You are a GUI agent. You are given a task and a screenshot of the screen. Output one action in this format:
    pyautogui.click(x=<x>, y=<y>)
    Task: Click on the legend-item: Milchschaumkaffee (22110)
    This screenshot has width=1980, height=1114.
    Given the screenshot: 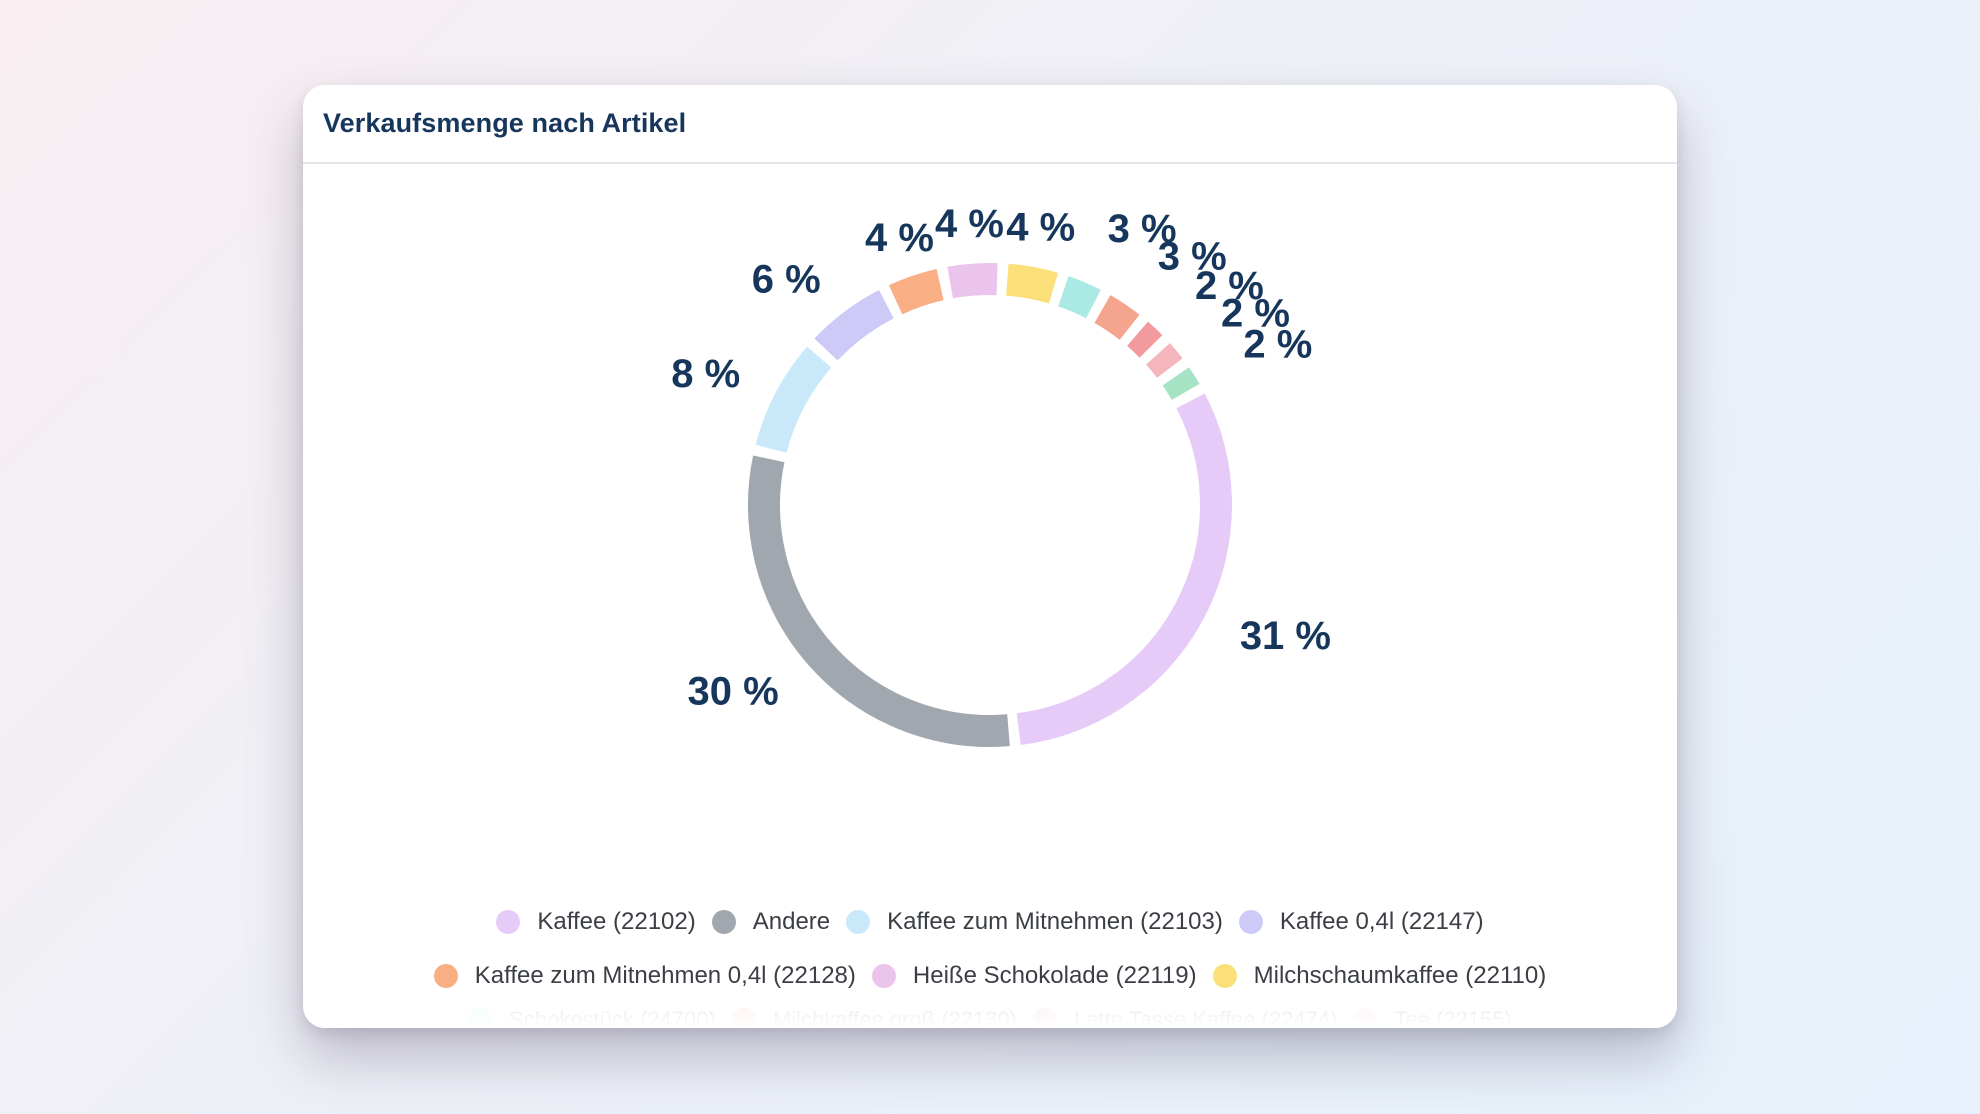 What is the action you would take?
    pyautogui.click(x=1379, y=976)
    